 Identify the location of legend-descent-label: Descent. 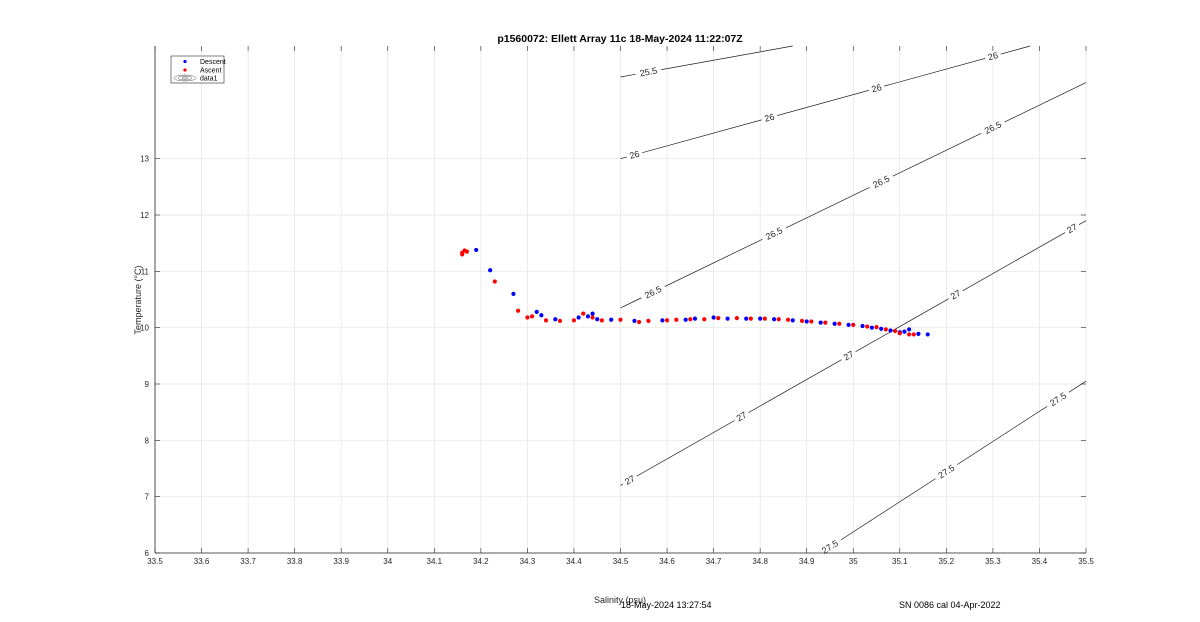
(213, 62).